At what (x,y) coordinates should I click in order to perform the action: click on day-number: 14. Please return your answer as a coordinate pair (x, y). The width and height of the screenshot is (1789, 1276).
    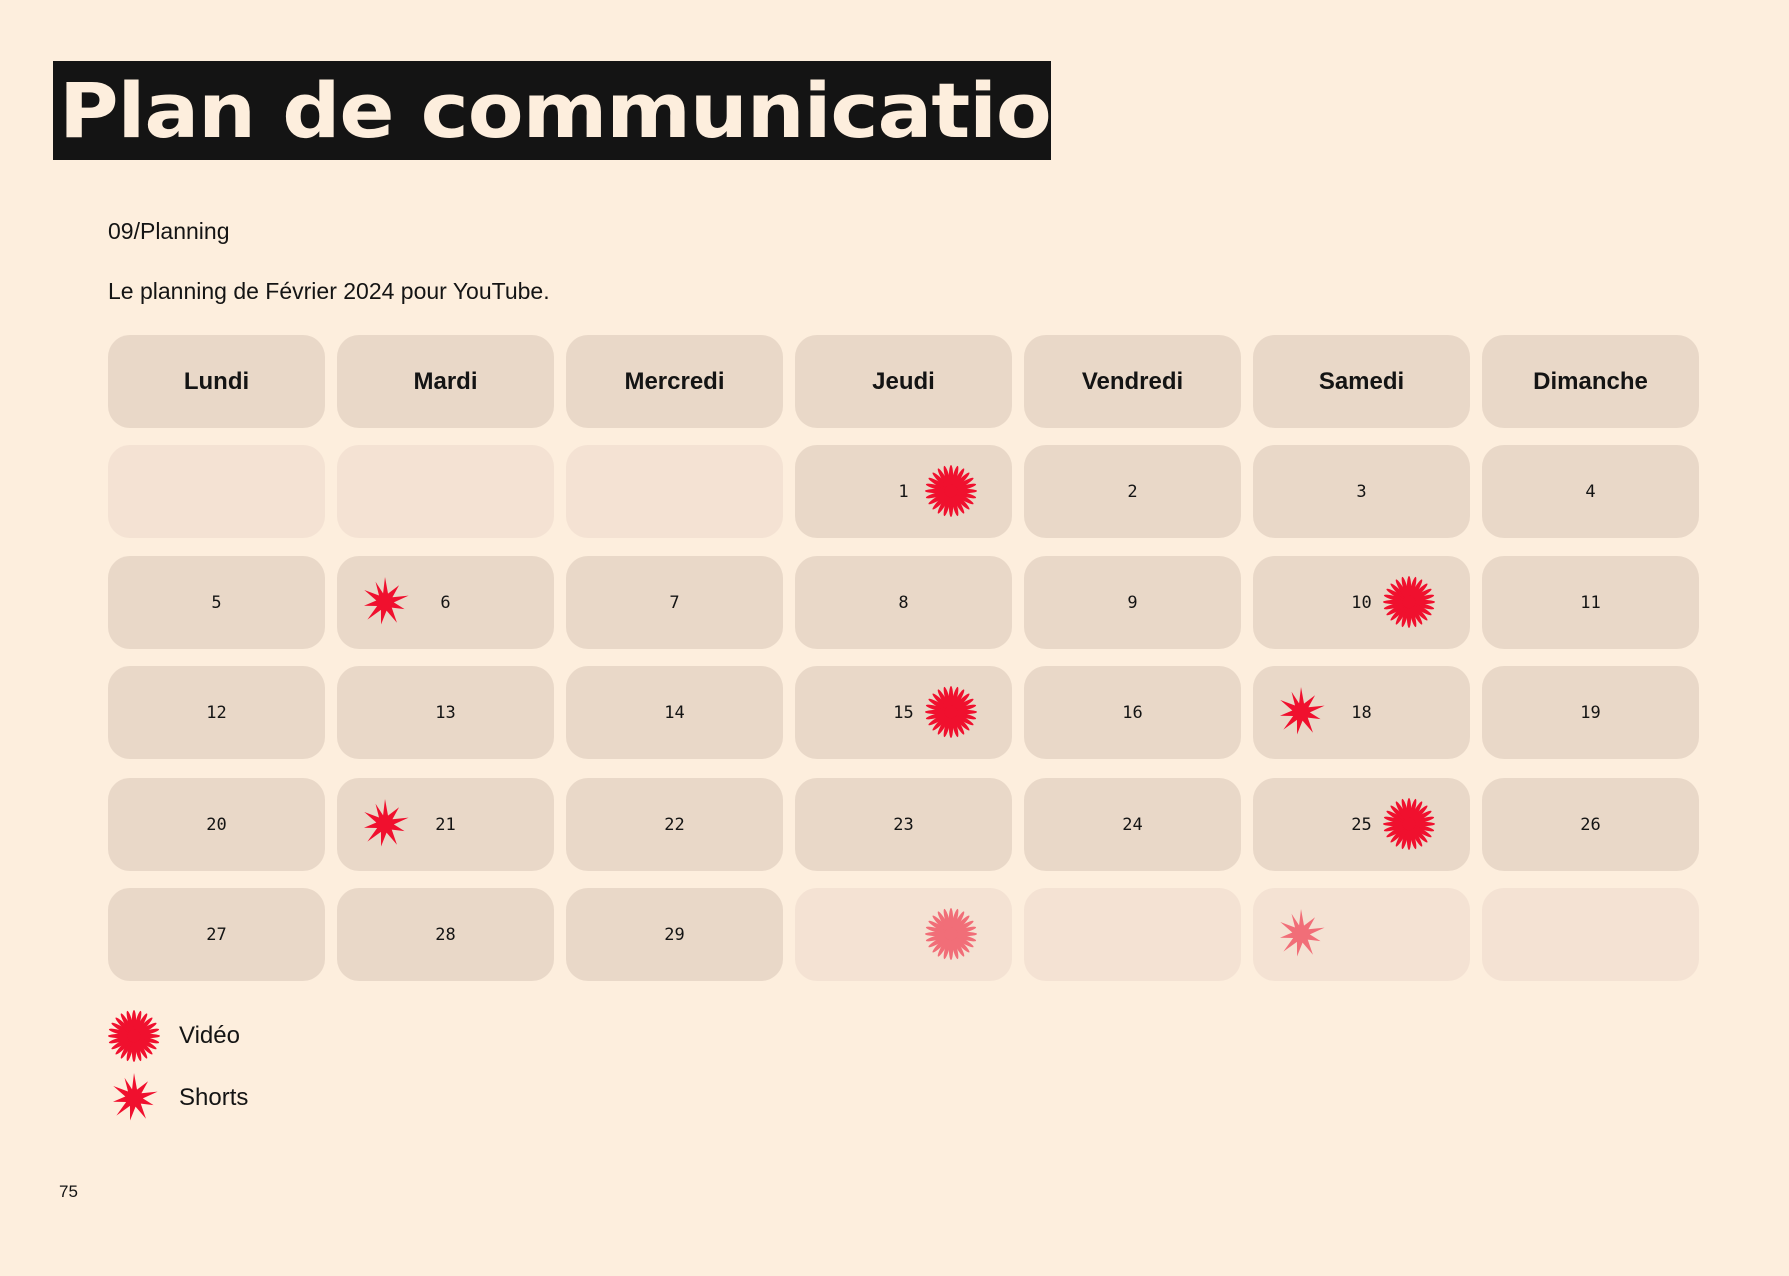
    Looking at the image, I should click on (674, 712).